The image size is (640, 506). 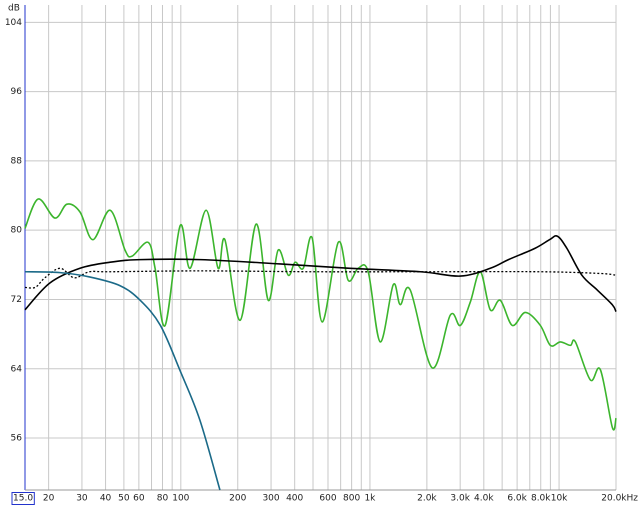 What do you see at coordinates (484, 499) in the screenshot?
I see `x-tick-label: 4.0k` at bounding box center [484, 499].